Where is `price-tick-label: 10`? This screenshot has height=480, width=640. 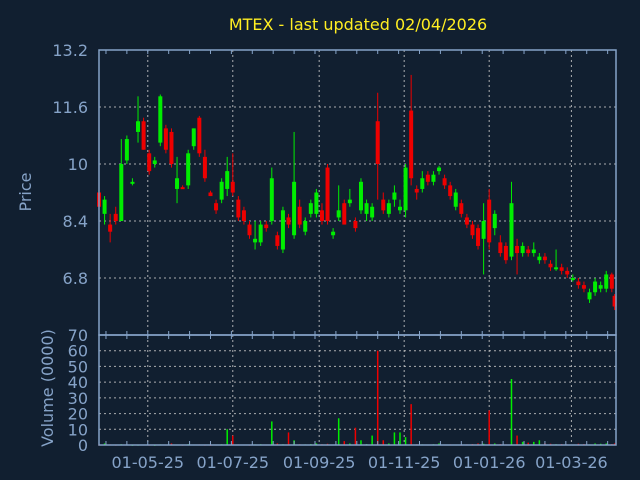 price-tick-label: 10 is located at coordinates (78, 164).